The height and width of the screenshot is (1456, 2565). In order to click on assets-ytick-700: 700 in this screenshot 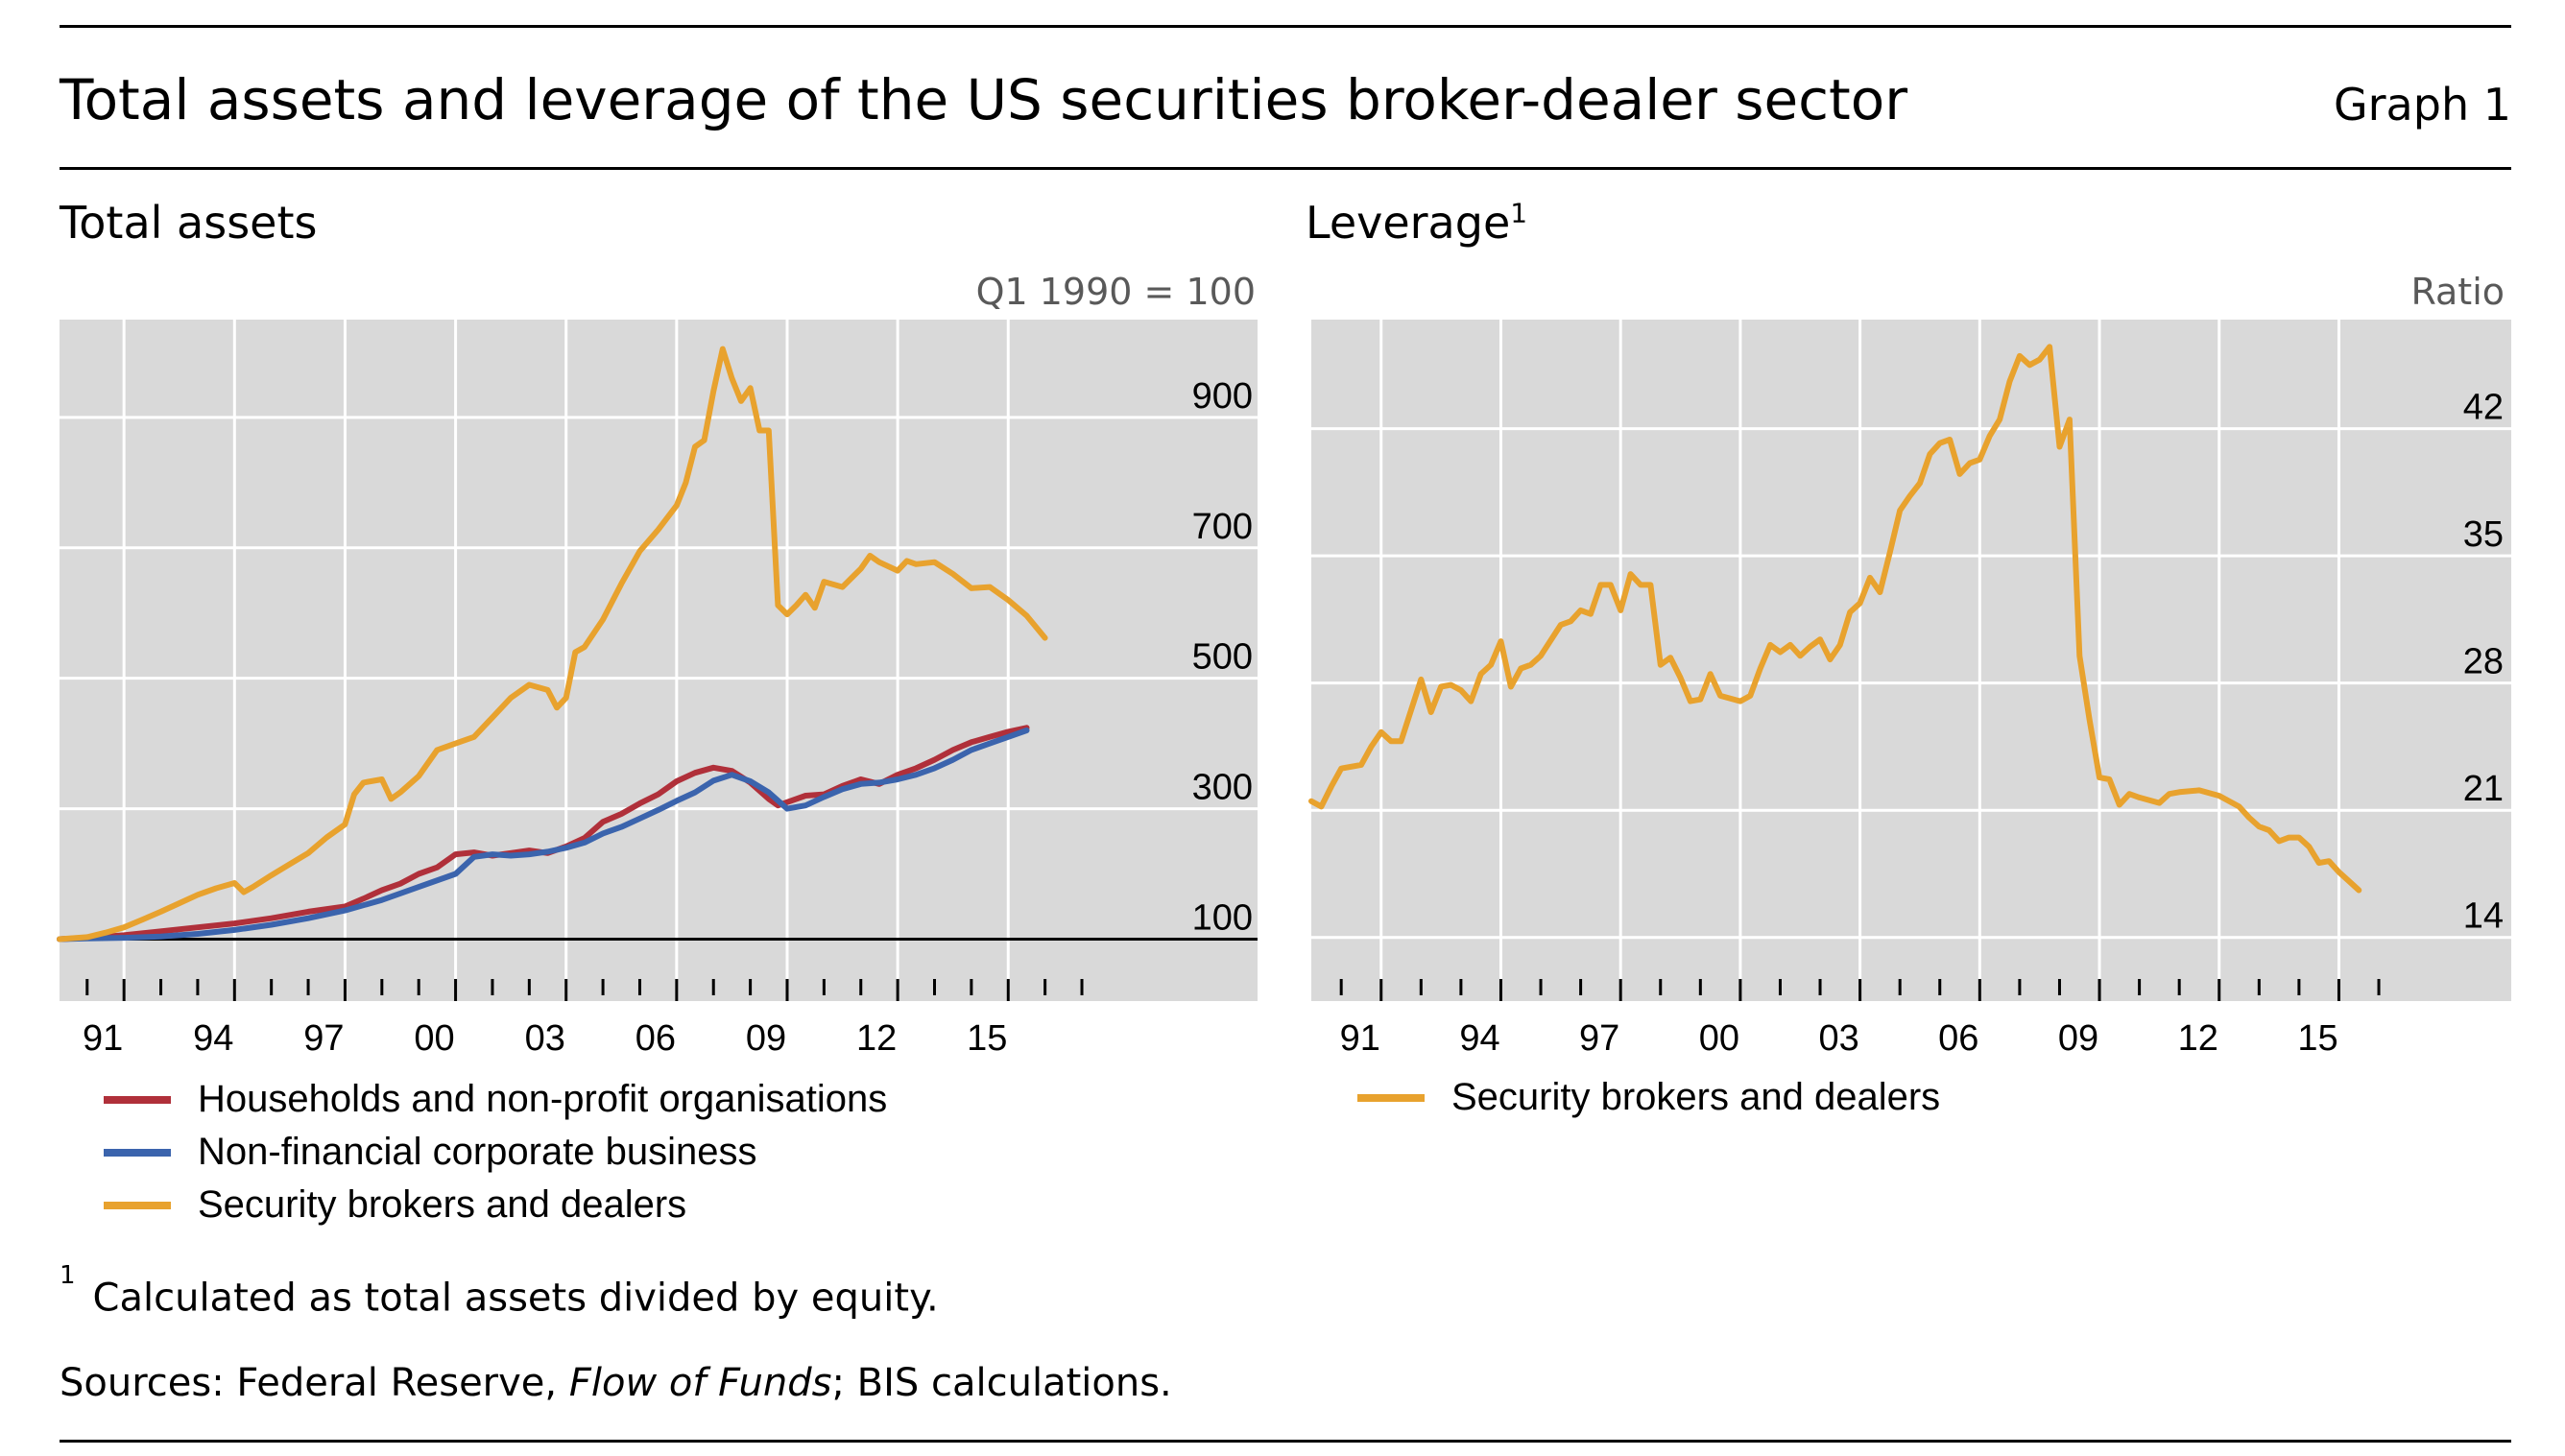, I will do `click(1222, 527)`.